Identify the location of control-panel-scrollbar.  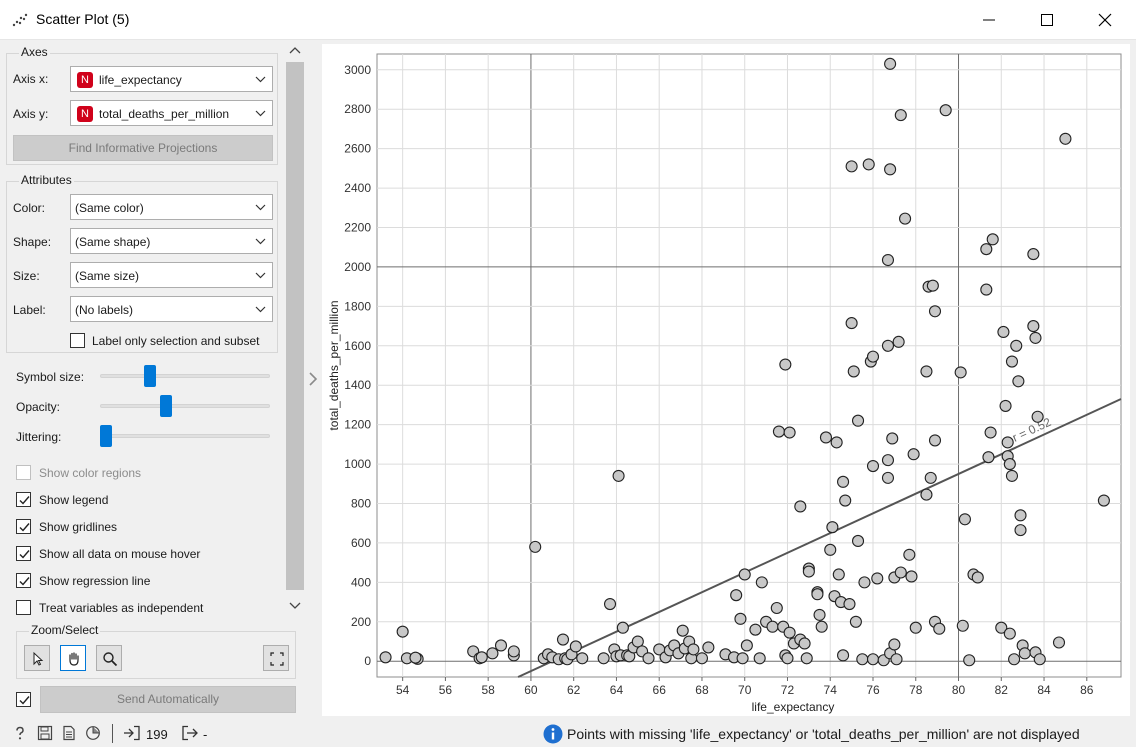
(295, 330).